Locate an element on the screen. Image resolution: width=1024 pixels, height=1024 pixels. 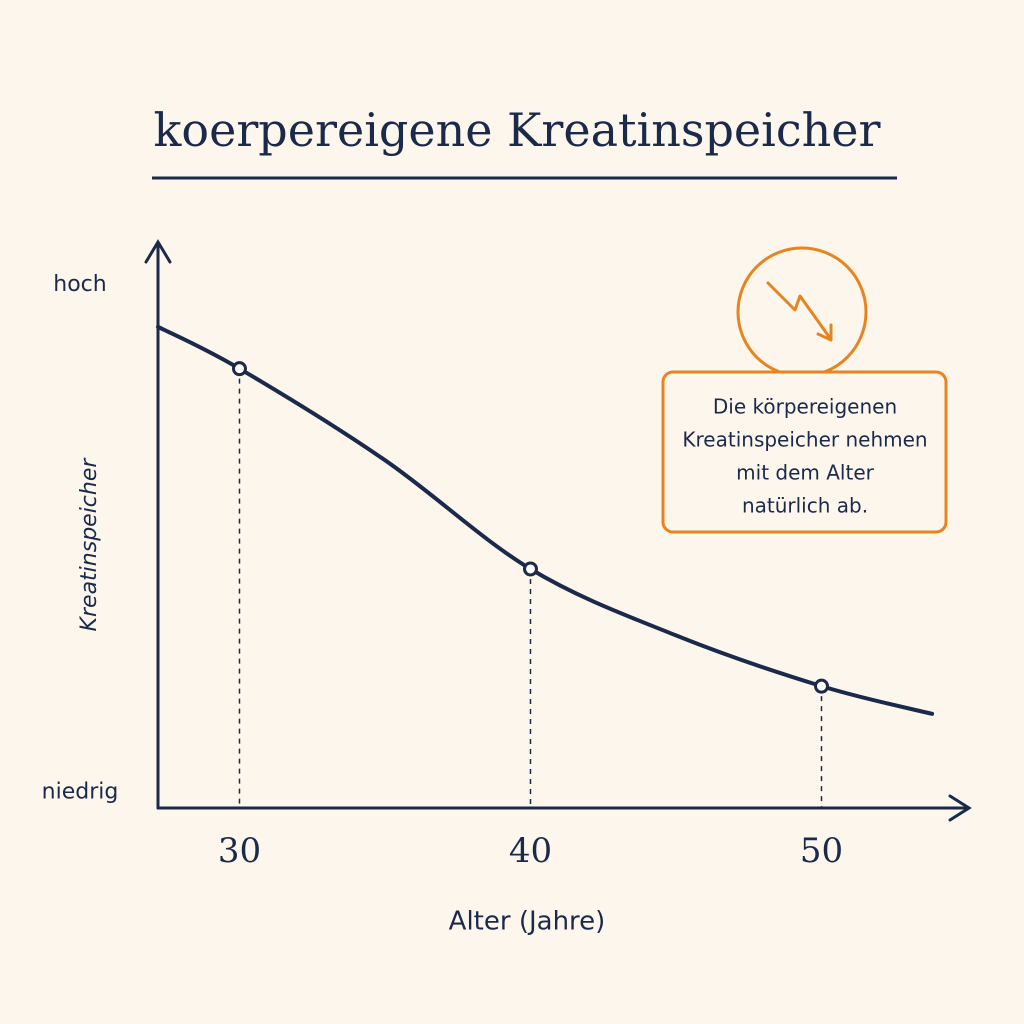
y-tick-label: hoch is located at coordinates (79, 284).